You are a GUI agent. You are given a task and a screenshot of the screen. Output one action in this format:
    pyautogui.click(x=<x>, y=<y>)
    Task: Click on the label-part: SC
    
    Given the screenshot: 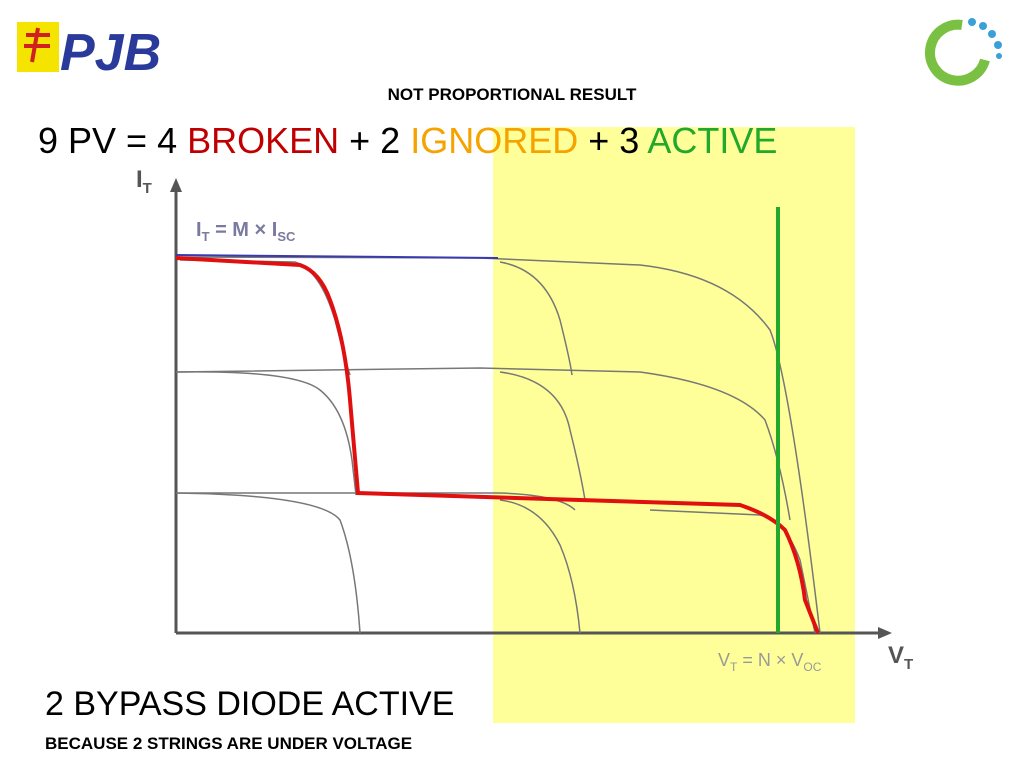 What is the action you would take?
    pyautogui.click(x=286, y=236)
    